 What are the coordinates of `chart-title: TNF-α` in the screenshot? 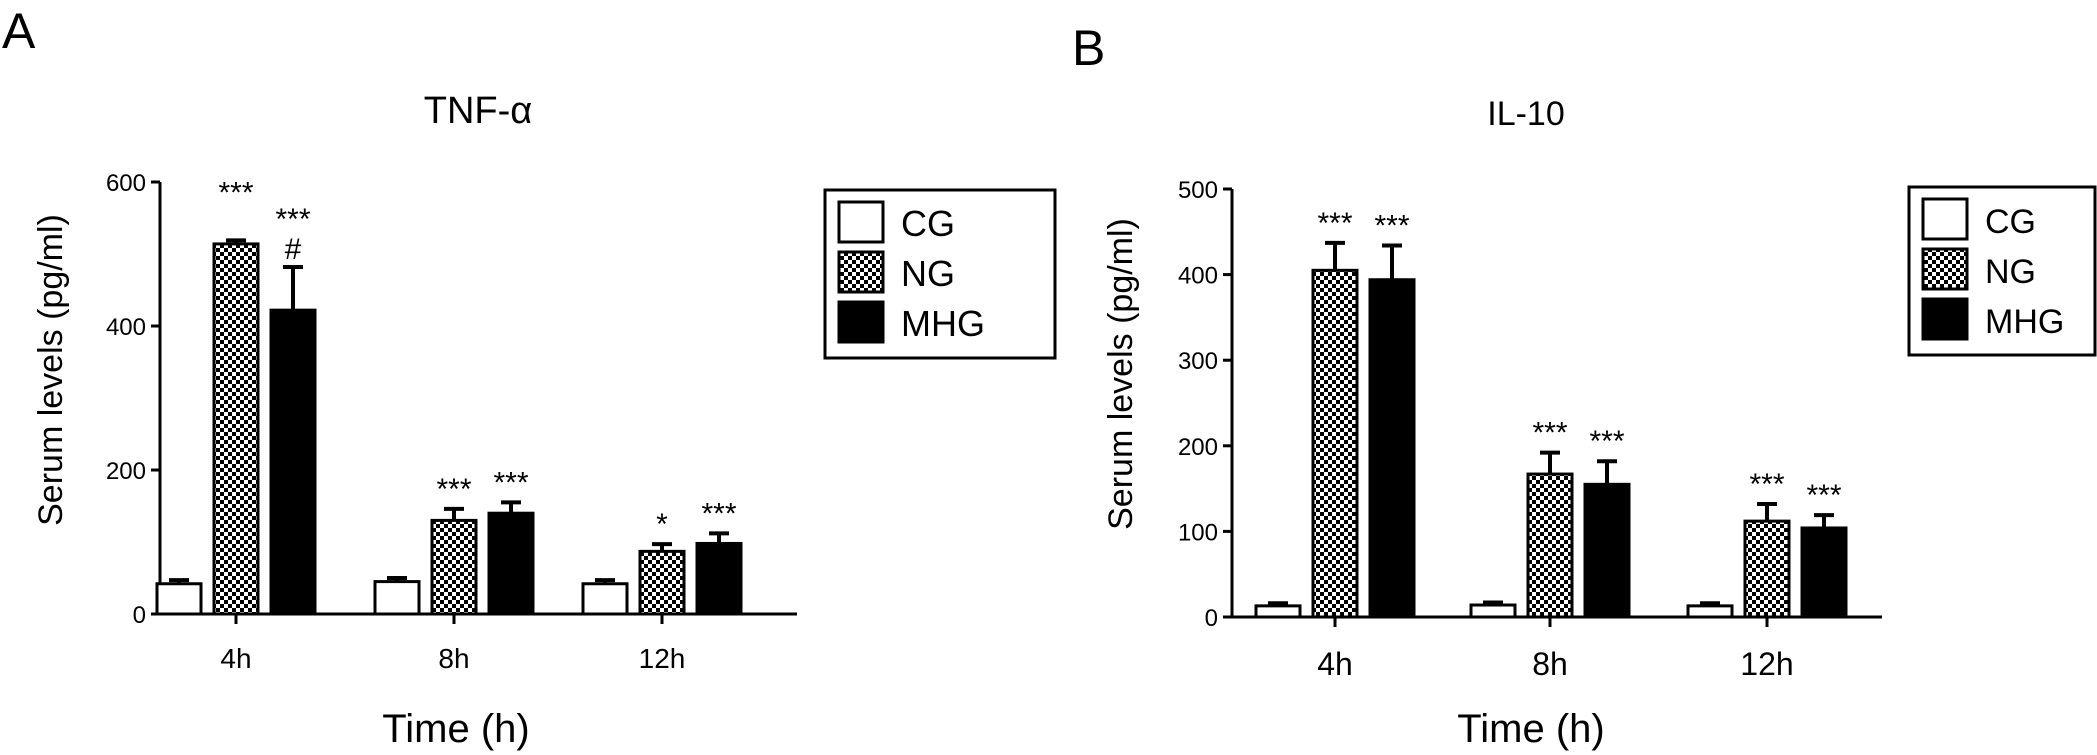 It's located at (478, 111).